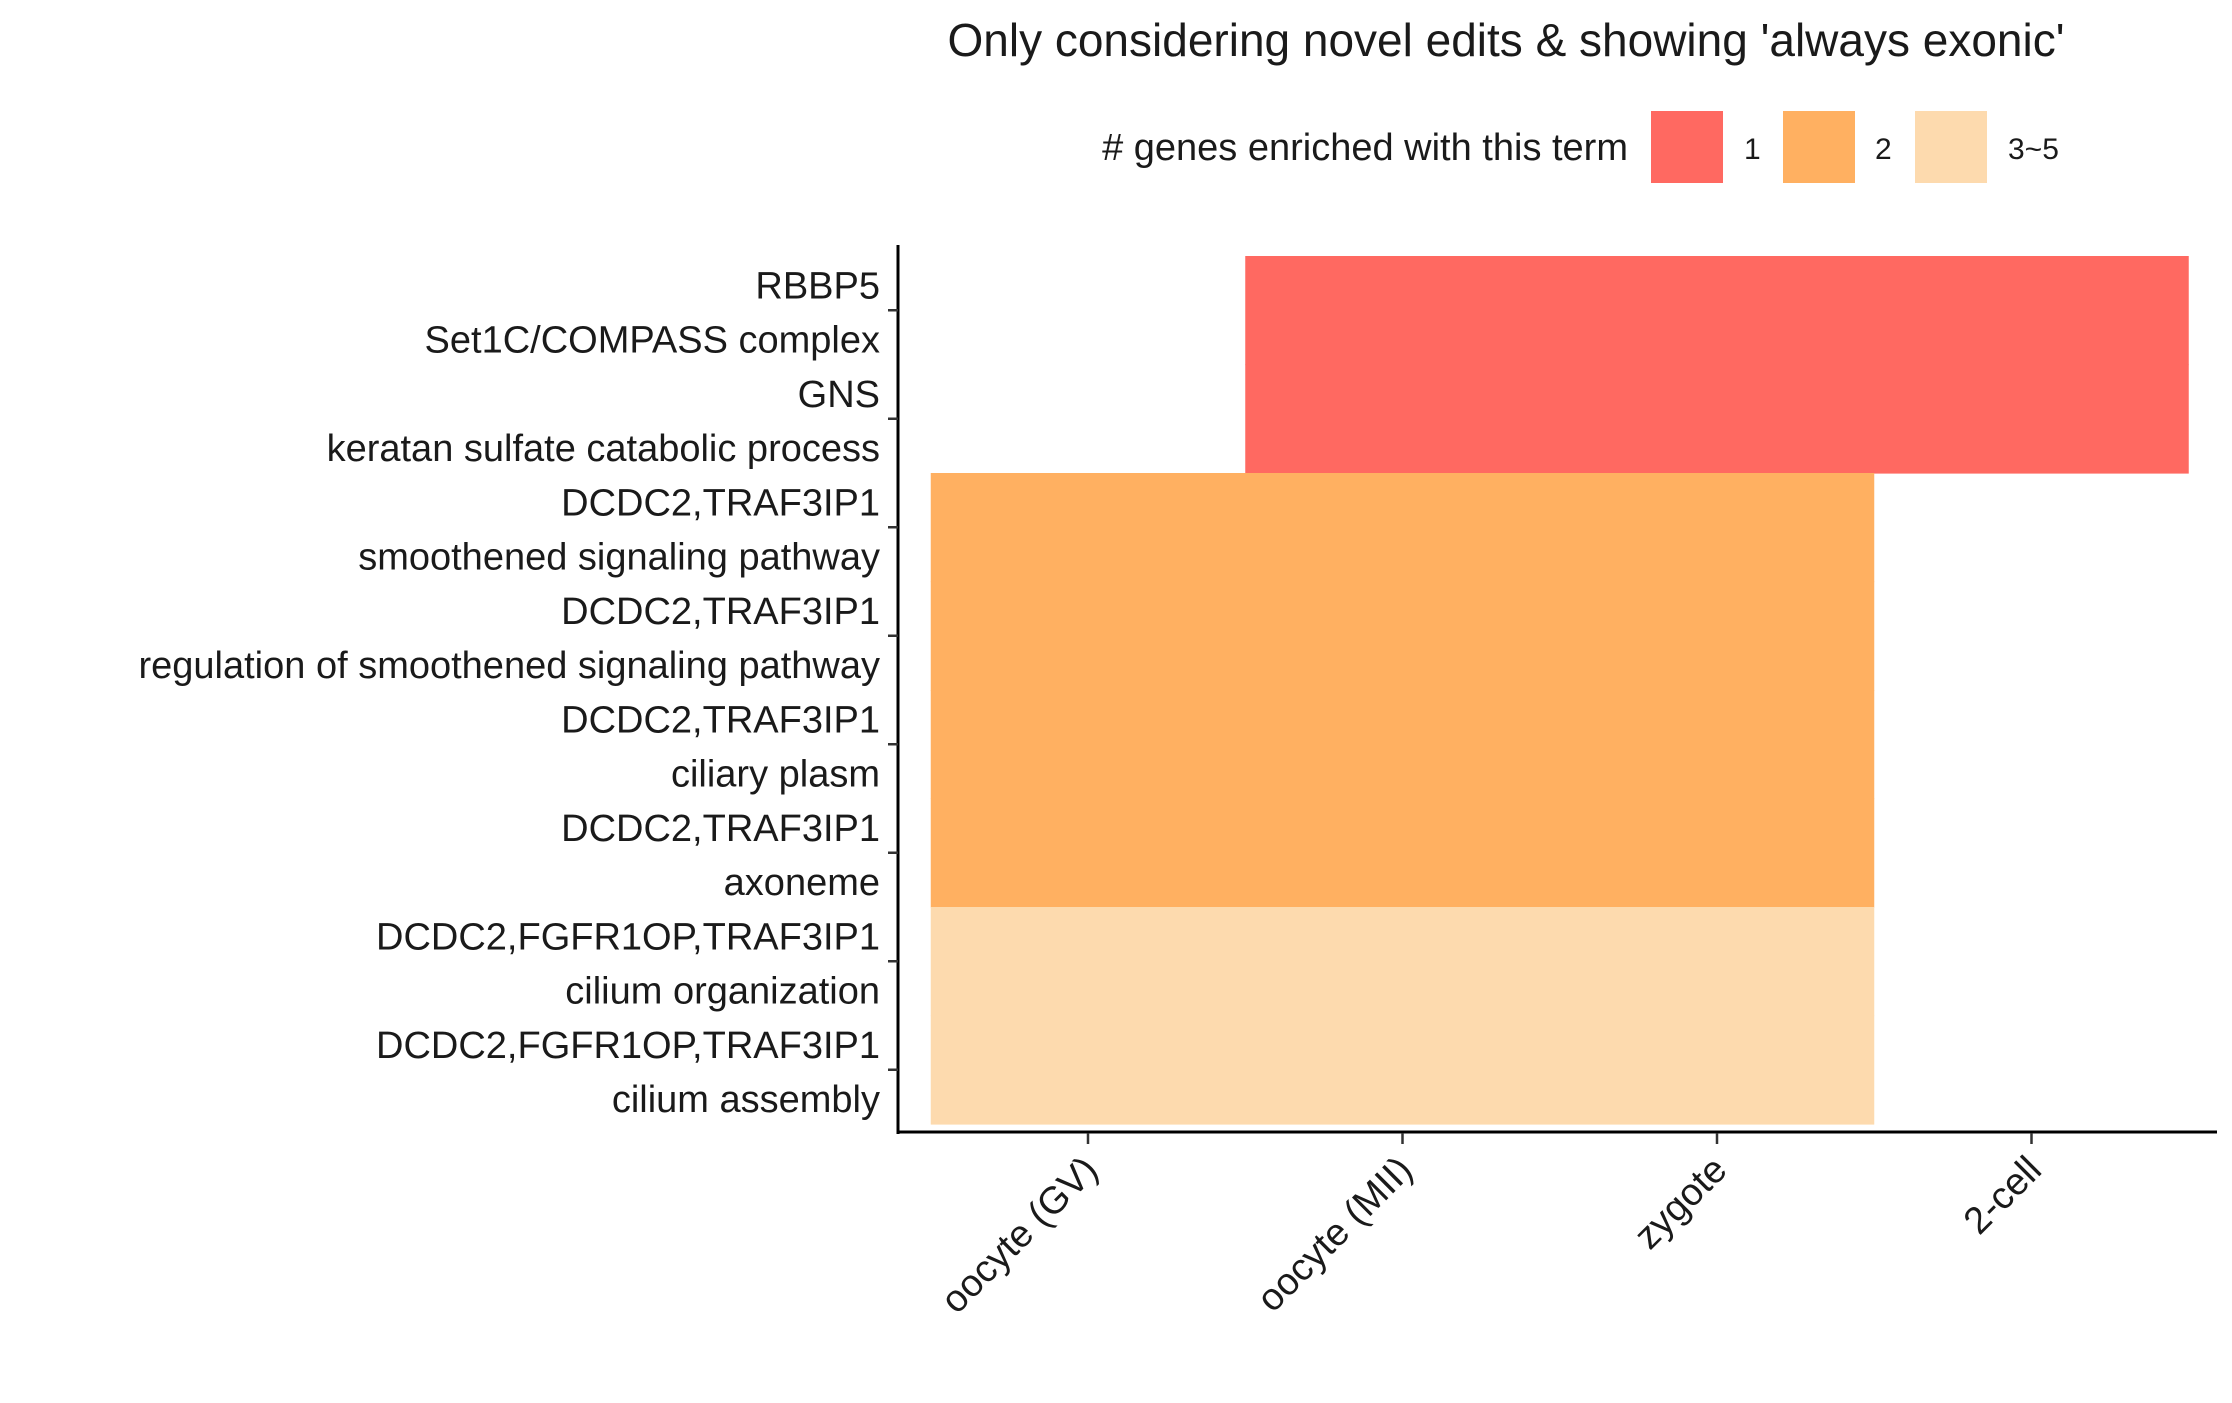 This screenshot has width=2232, height=1403. What do you see at coordinates (619, 557) in the screenshot?
I see `y-tick-label-term-2: smoothened signaling pathway` at bounding box center [619, 557].